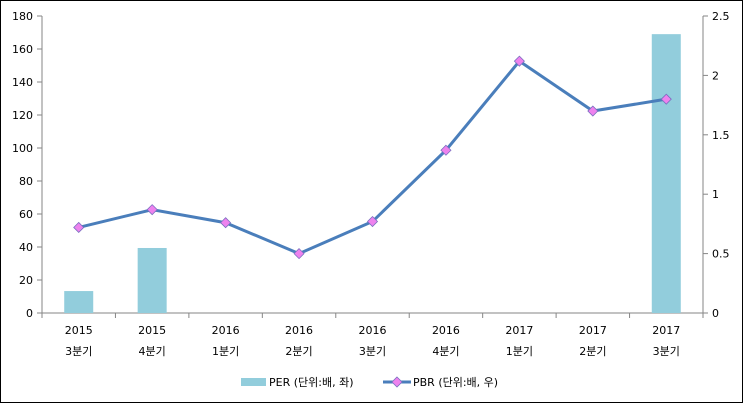  I want to click on right-tick-label: 1, so click(715, 194).